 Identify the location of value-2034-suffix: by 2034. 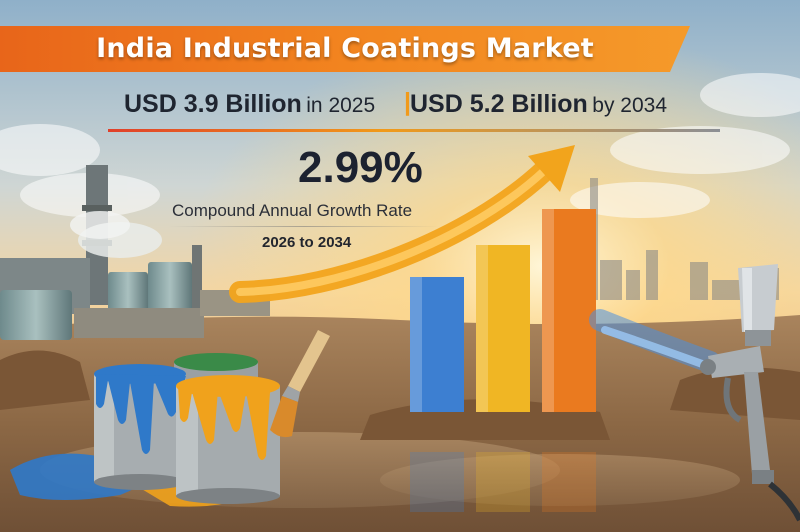
(629, 105).